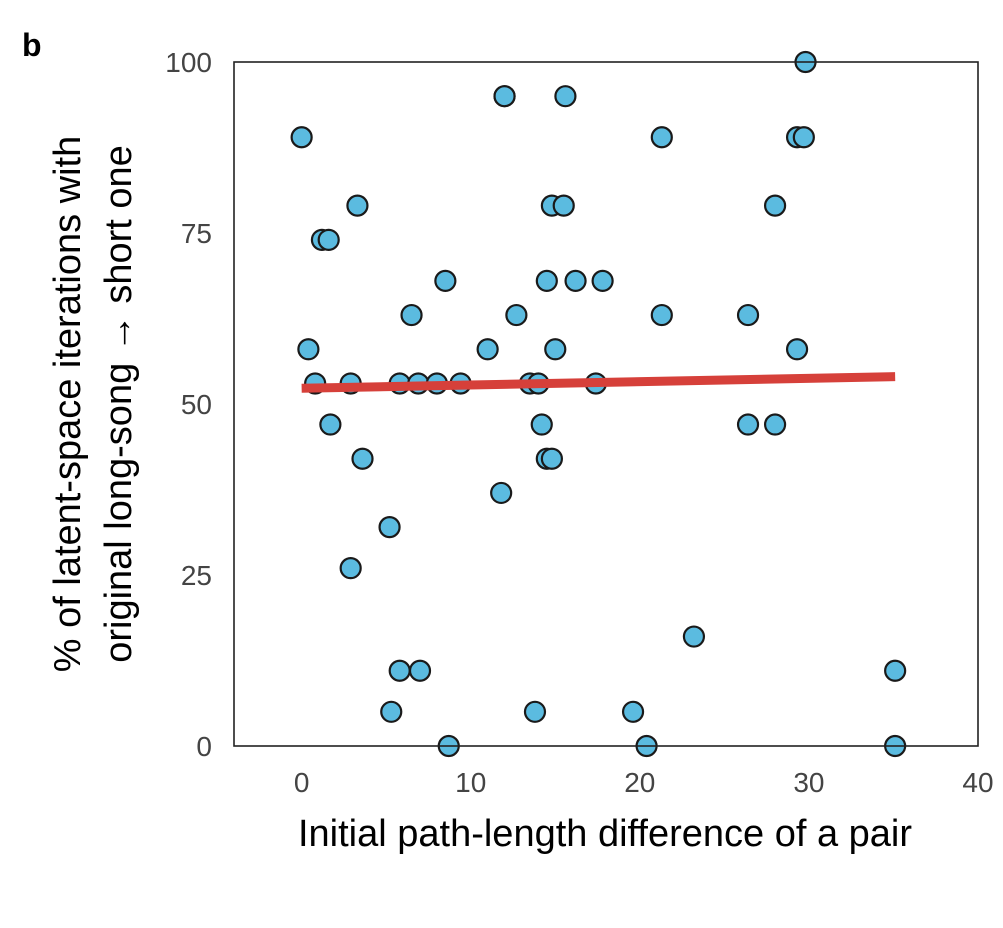  I want to click on x-axis-title: Initial path-length difference of a pair, so click(605, 834).